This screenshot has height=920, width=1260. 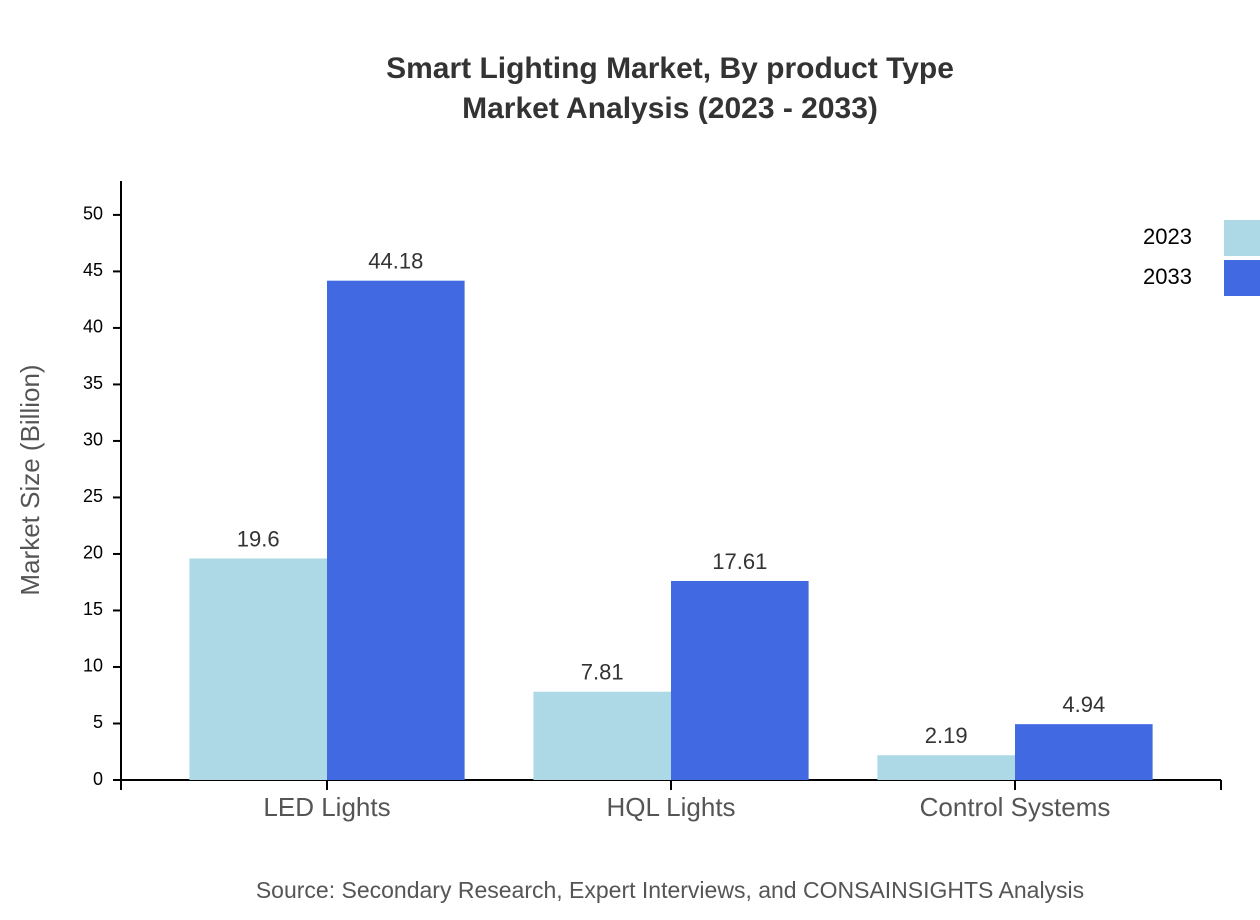 I want to click on value-label: 2.19, so click(x=946, y=735).